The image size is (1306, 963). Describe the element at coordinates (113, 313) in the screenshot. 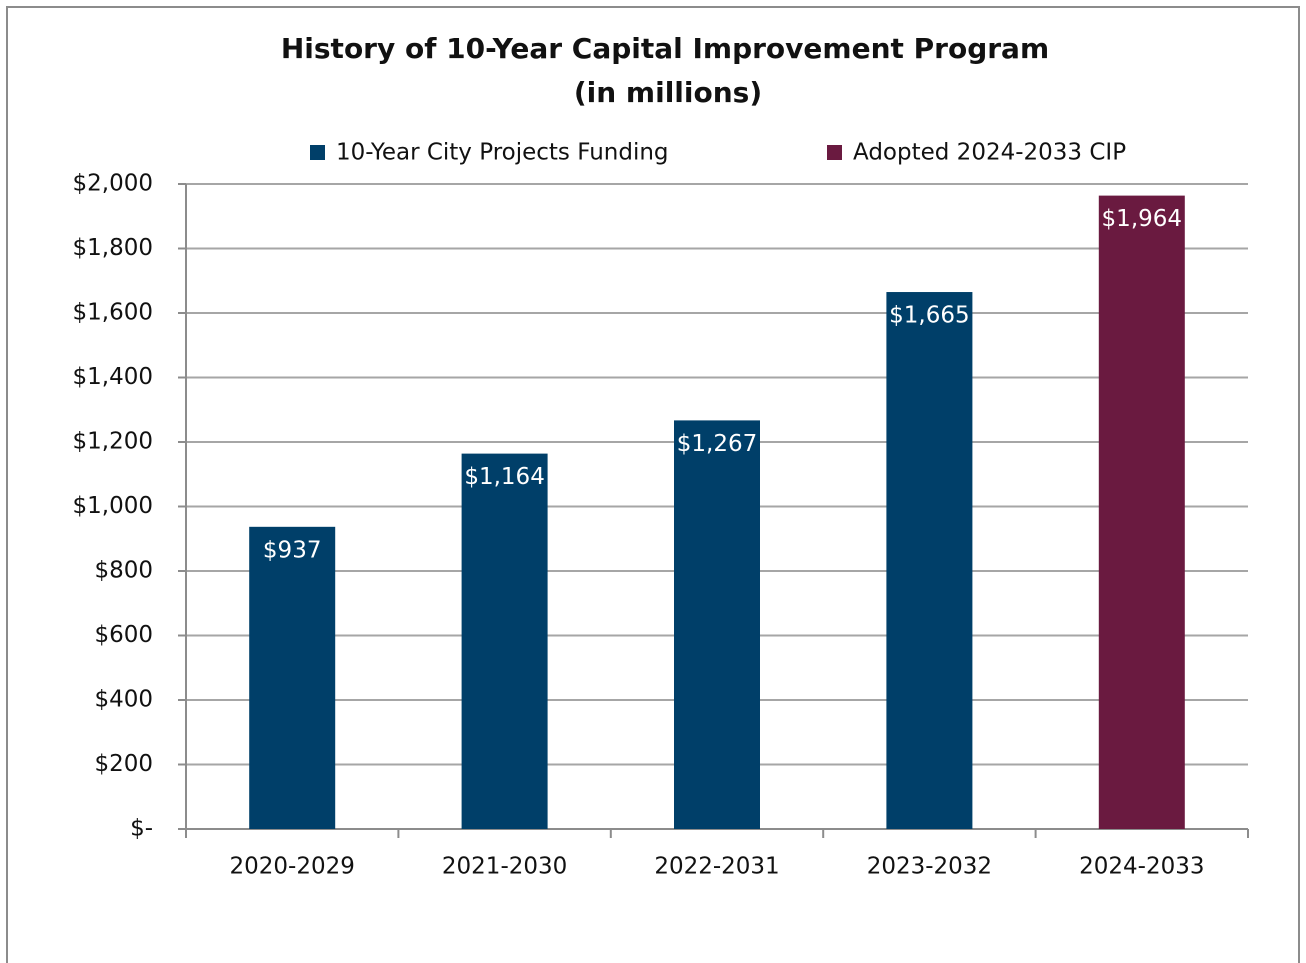

I see `y-tick-label: $1,600` at that location.